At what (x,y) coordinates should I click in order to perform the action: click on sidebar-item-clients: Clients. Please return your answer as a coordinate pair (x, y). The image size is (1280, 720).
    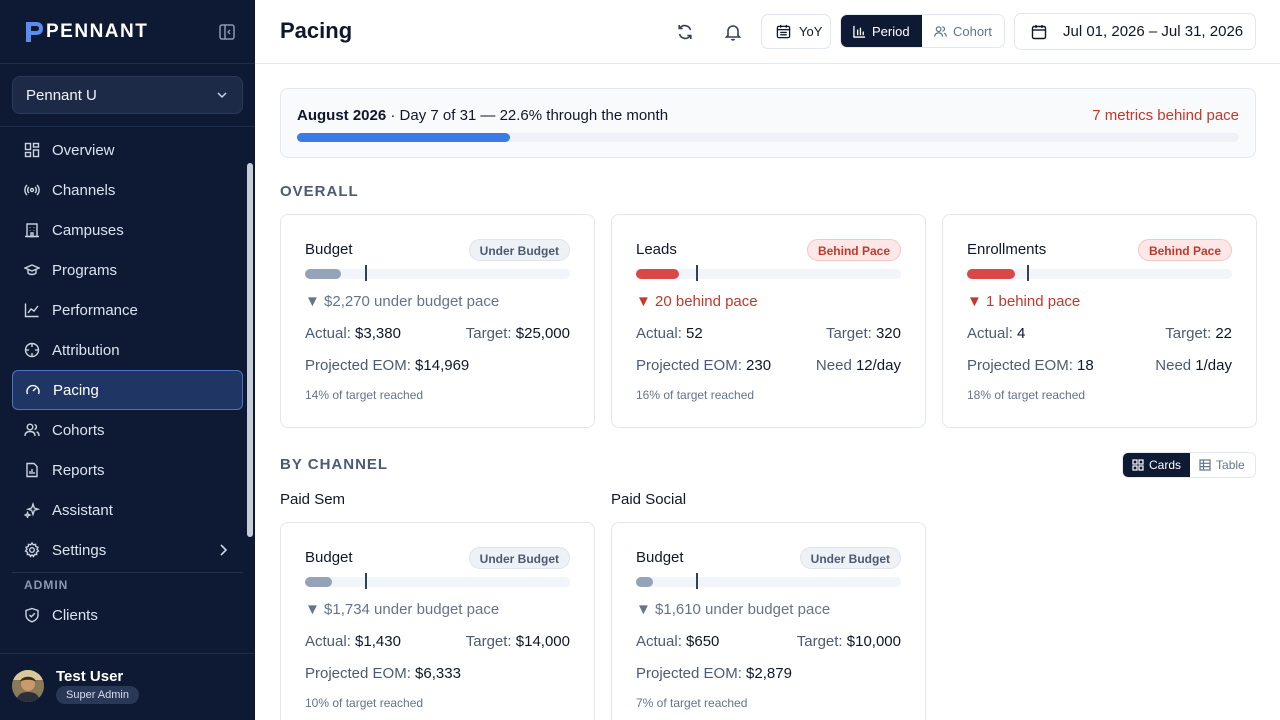
    Looking at the image, I should click on (127, 615).